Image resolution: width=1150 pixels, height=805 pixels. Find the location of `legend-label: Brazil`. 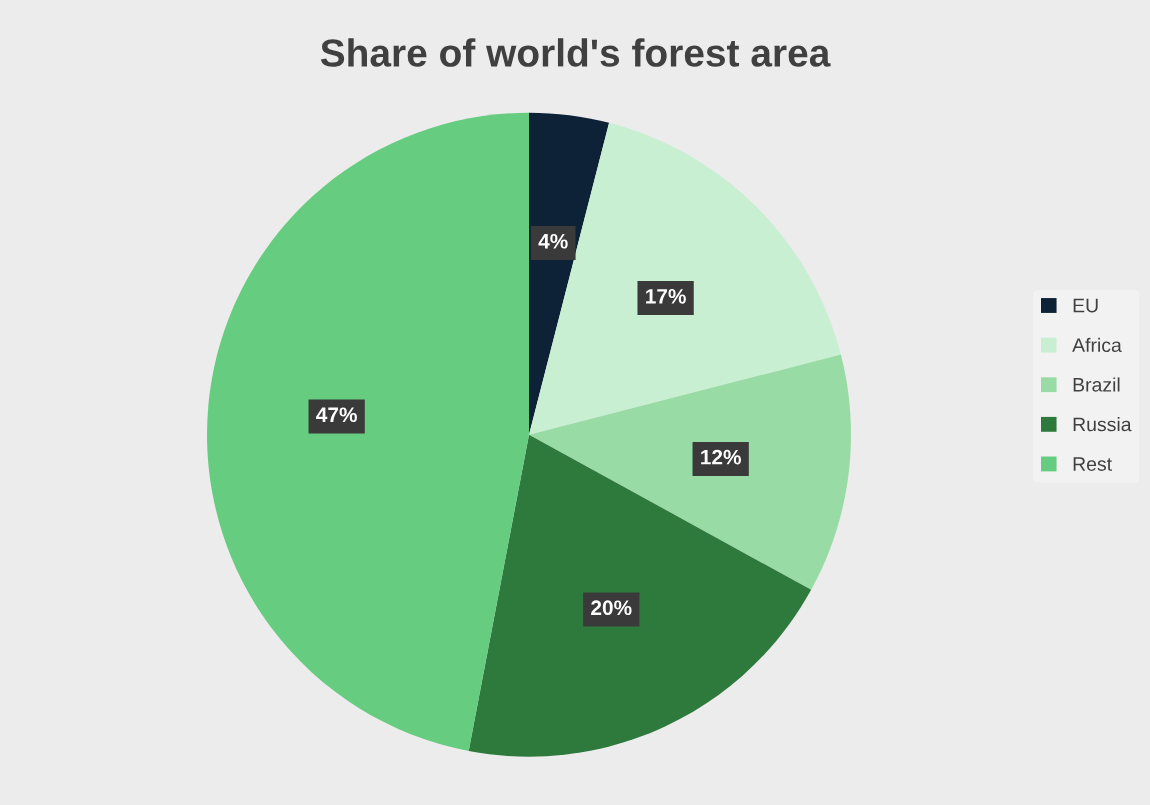

legend-label: Brazil is located at coordinates (1096, 384).